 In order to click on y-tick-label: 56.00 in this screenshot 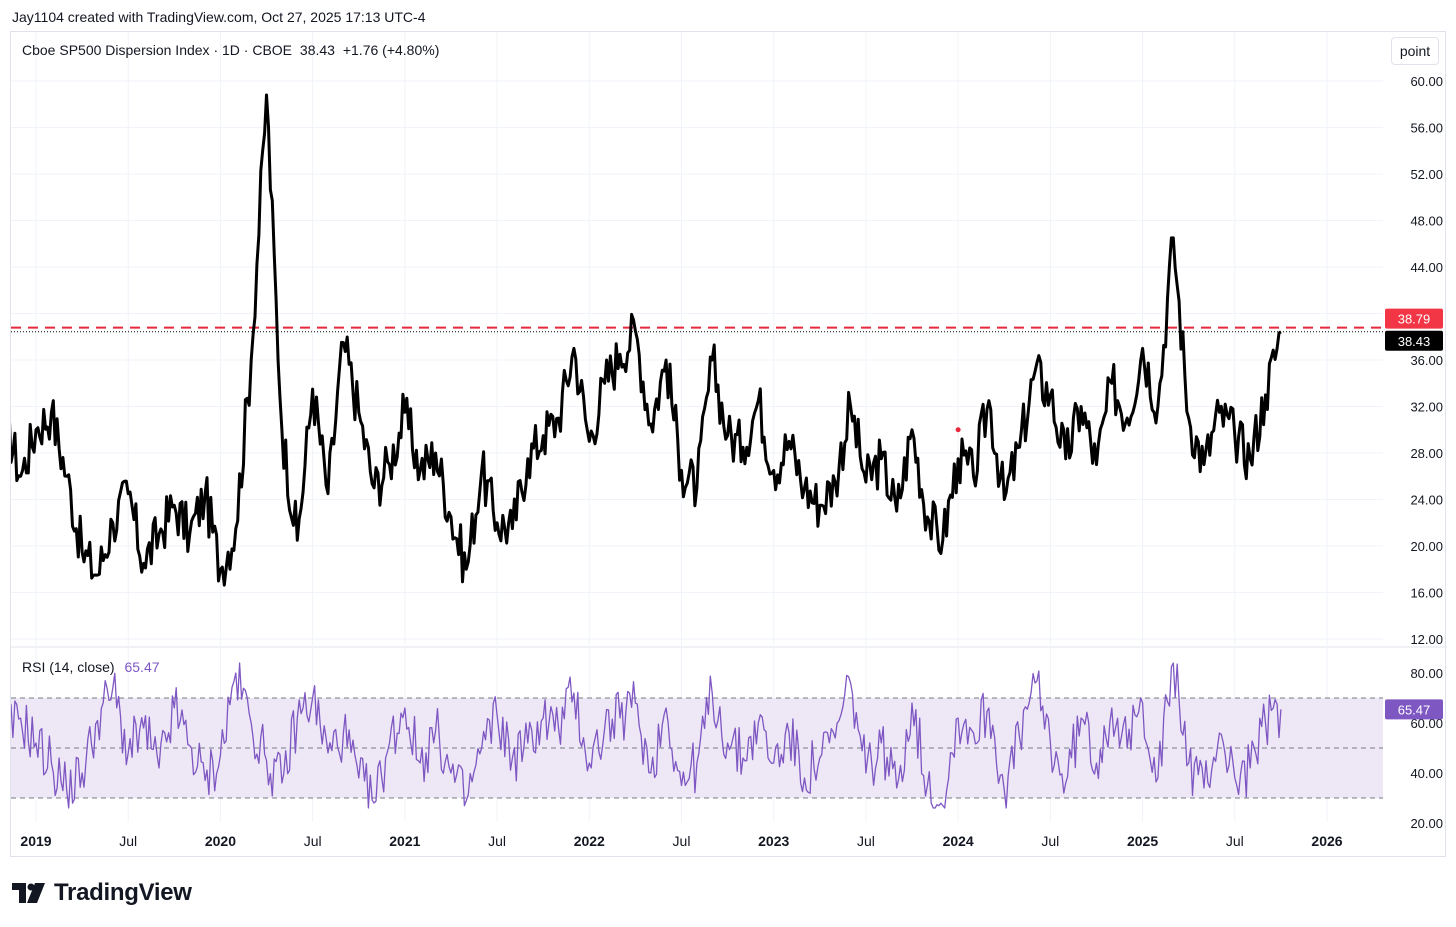, I will do `click(1426, 128)`.